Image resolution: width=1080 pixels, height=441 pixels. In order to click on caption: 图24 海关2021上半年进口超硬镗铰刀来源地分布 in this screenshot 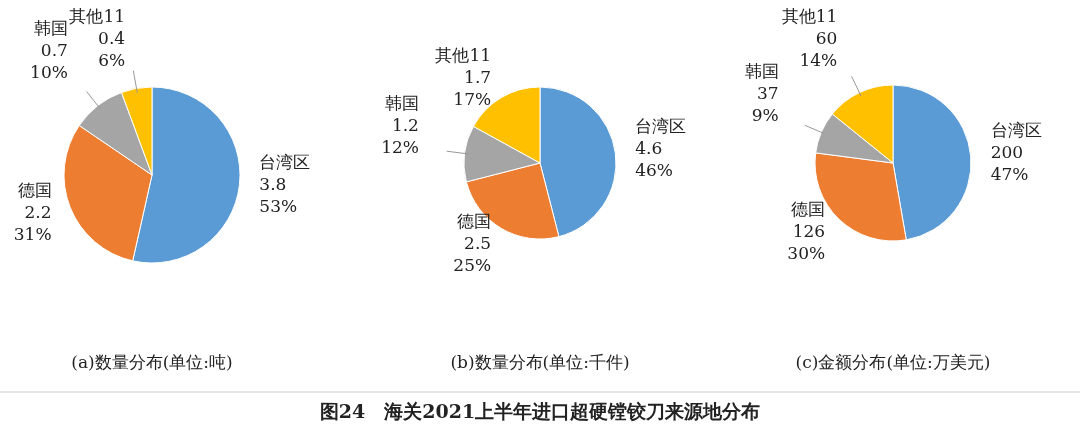, I will do `click(540, 411)`.